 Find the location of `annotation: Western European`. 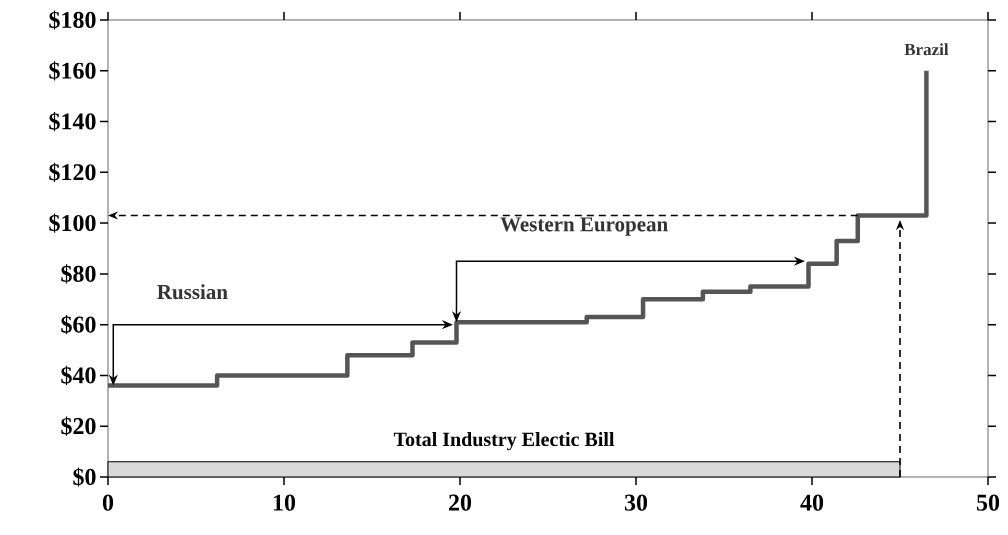

annotation: Western European is located at coordinates (584, 226).